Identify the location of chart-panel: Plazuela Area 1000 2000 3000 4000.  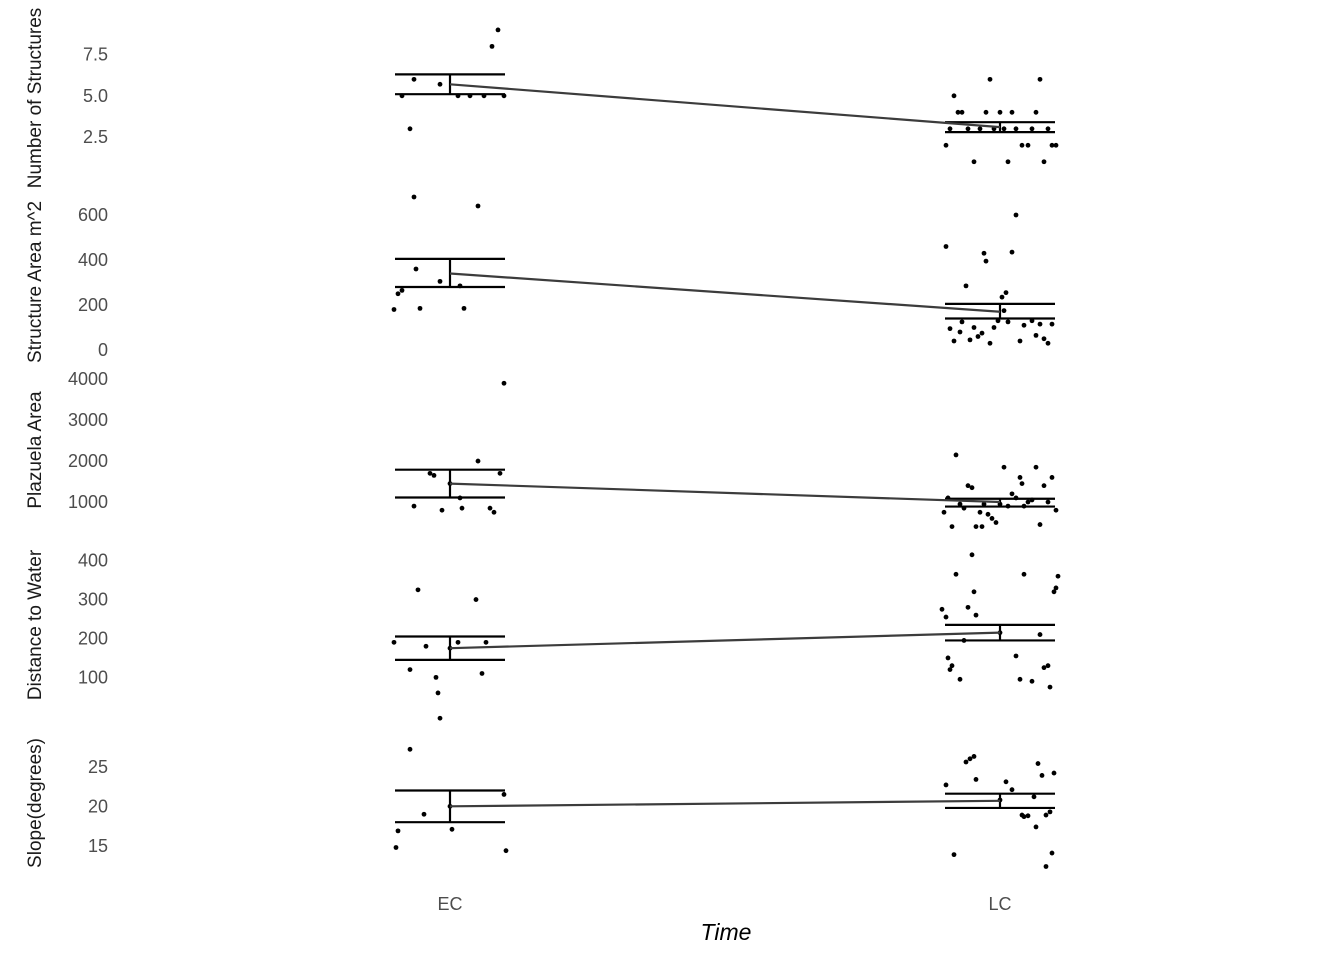
(542, 449).